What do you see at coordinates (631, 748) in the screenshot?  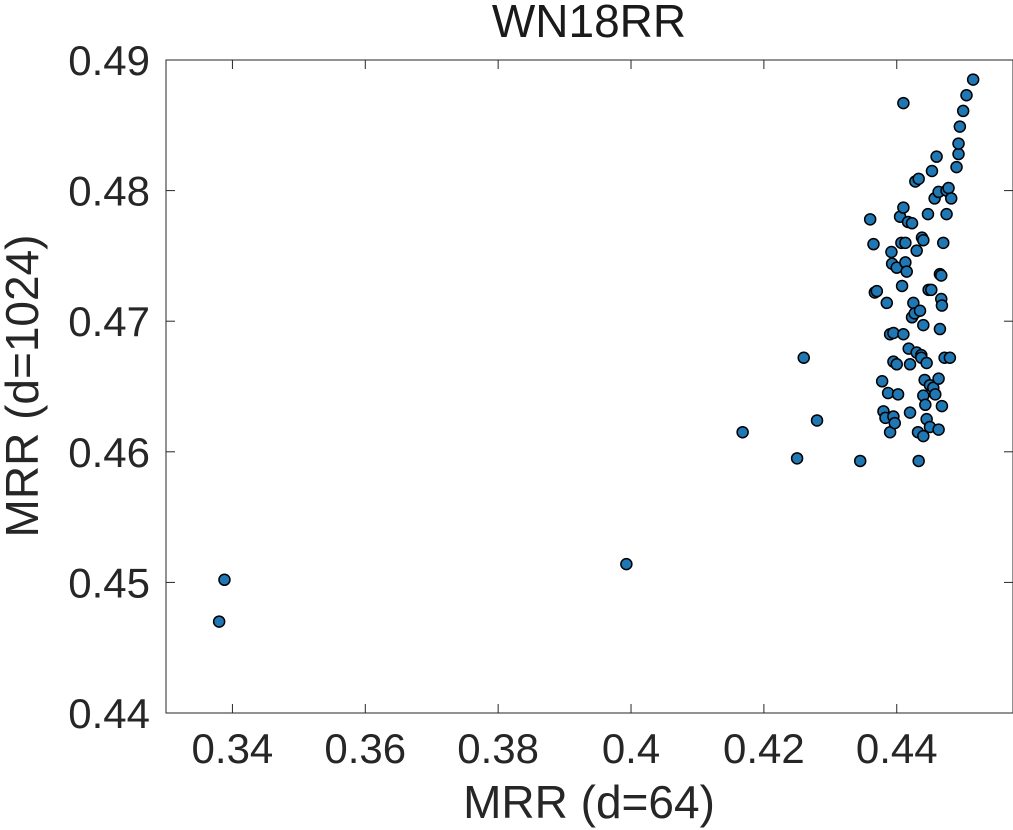 I see `x-tick-label: 0.4` at bounding box center [631, 748].